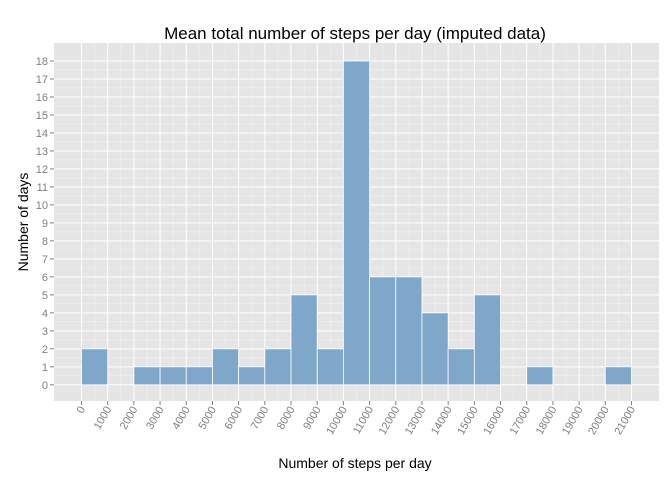 Image resolution: width=672 pixels, height=480 pixels. What do you see at coordinates (573, 421) in the screenshot?
I see `x-tick-label: 19000` at bounding box center [573, 421].